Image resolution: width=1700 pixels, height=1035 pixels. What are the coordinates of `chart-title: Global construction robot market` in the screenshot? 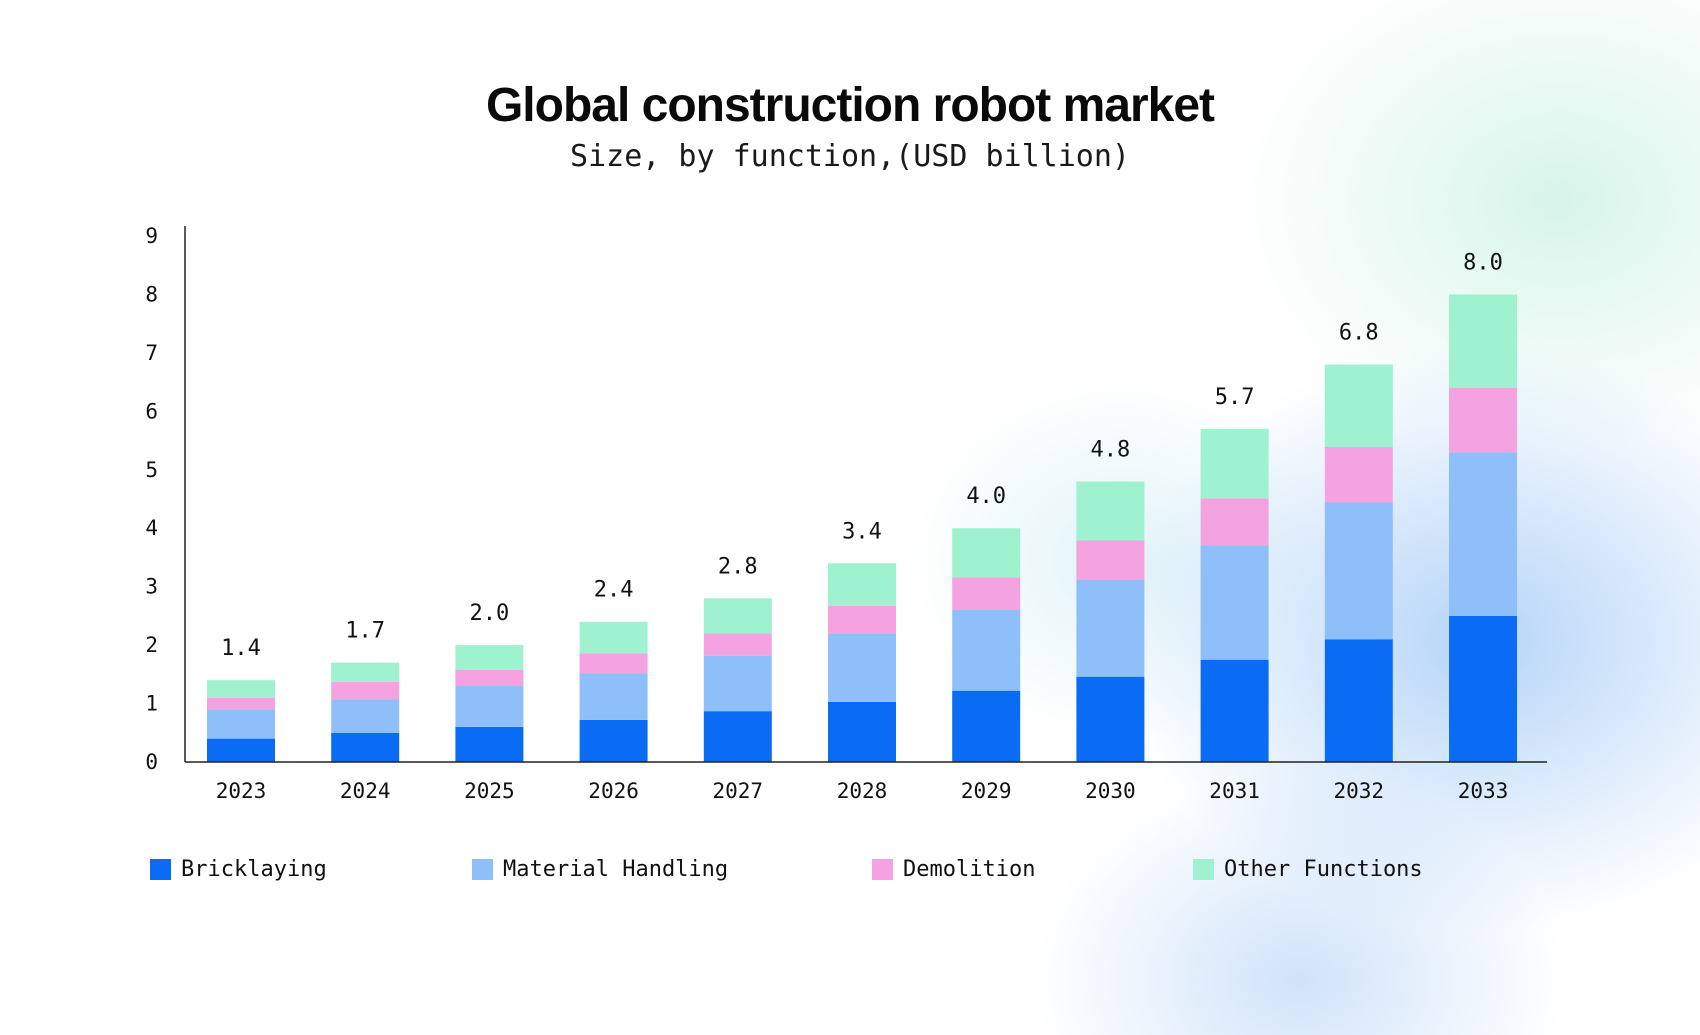 It's located at (850, 105).